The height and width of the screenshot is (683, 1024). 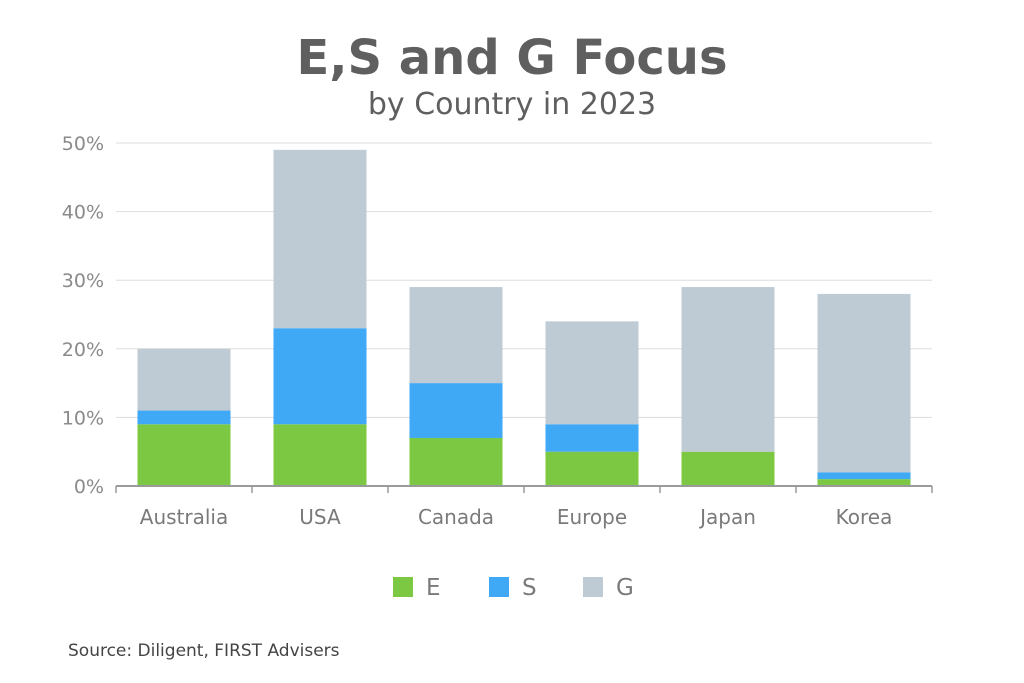 What do you see at coordinates (83, 213) in the screenshot?
I see `y-tick-label: 40%` at bounding box center [83, 213].